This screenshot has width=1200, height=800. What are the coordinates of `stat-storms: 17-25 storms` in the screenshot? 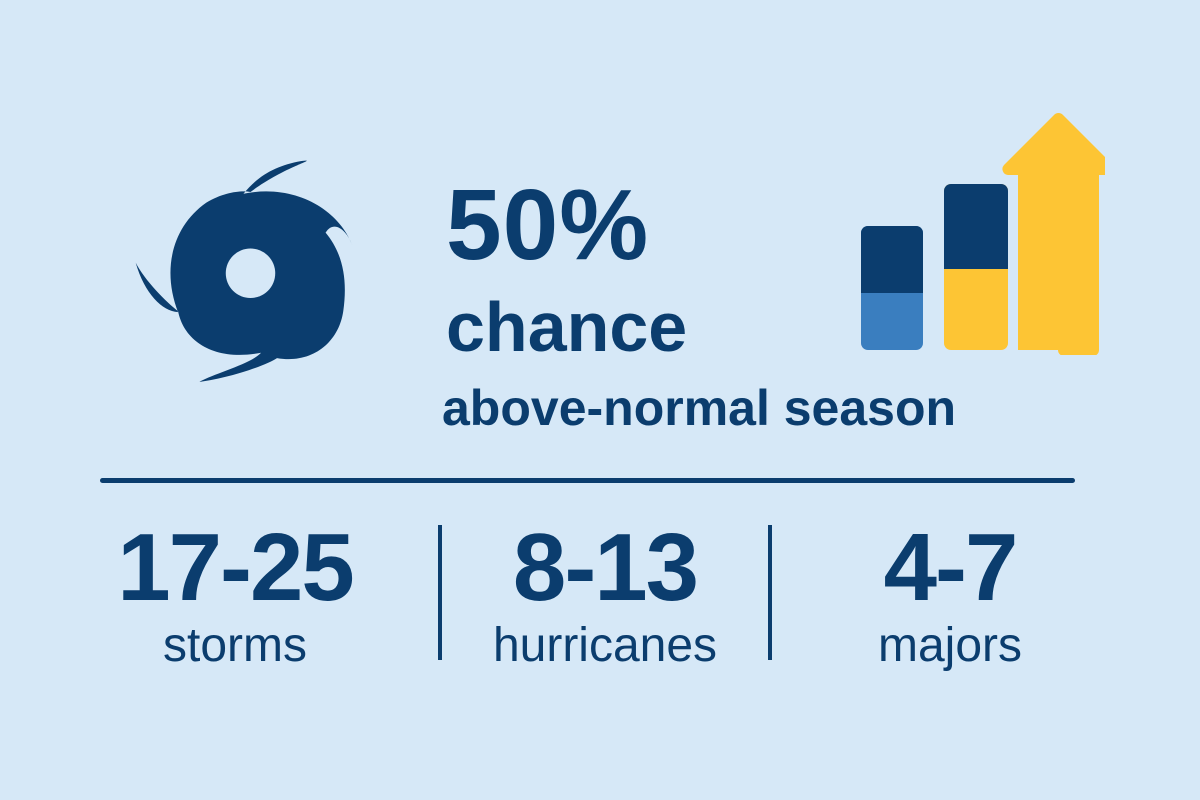 It's located at (235, 595).